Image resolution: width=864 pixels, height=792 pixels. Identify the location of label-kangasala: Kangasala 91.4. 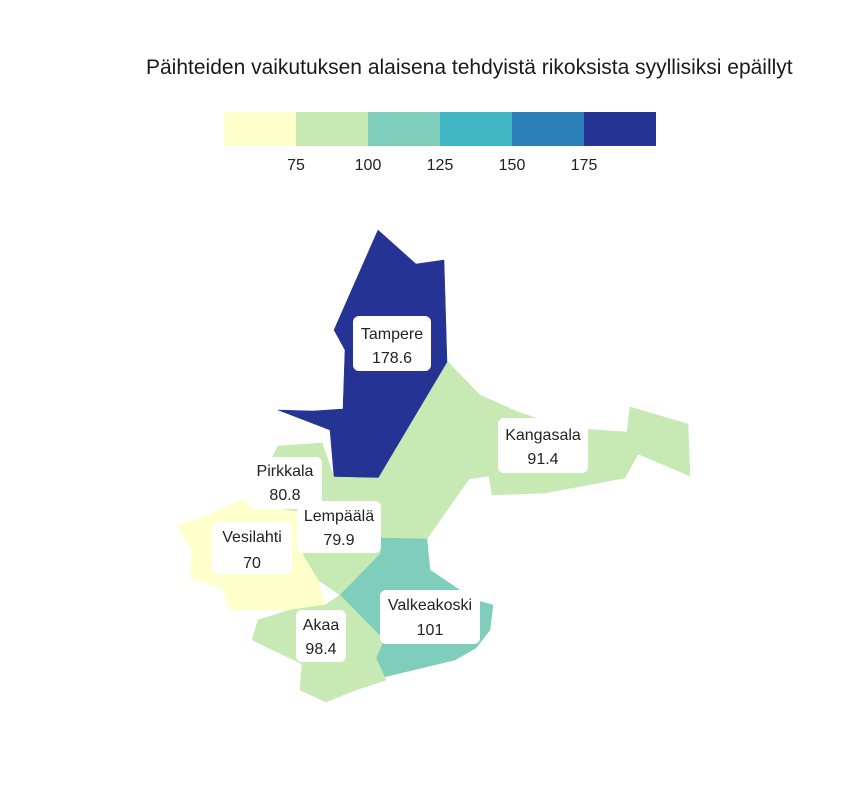
(543, 445).